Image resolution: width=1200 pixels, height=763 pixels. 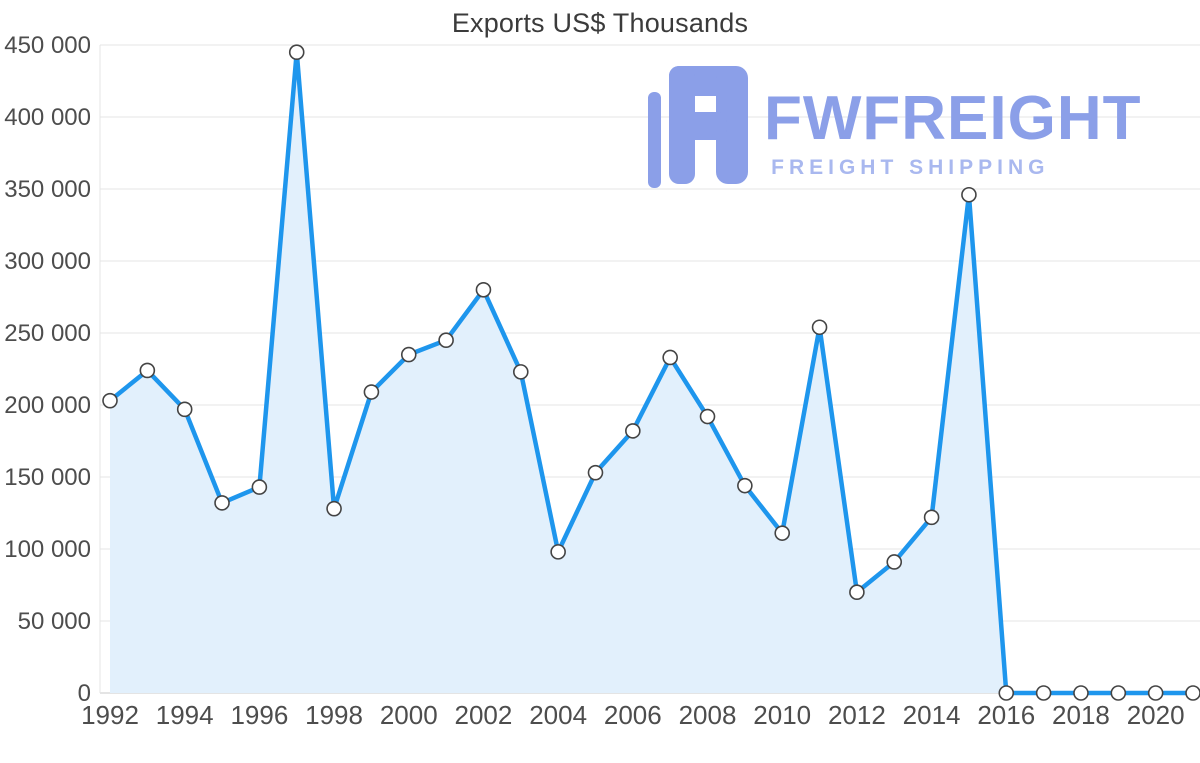 What do you see at coordinates (47, 477) in the screenshot?
I see `y-tick-label: 150 000` at bounding box center [47, 477].